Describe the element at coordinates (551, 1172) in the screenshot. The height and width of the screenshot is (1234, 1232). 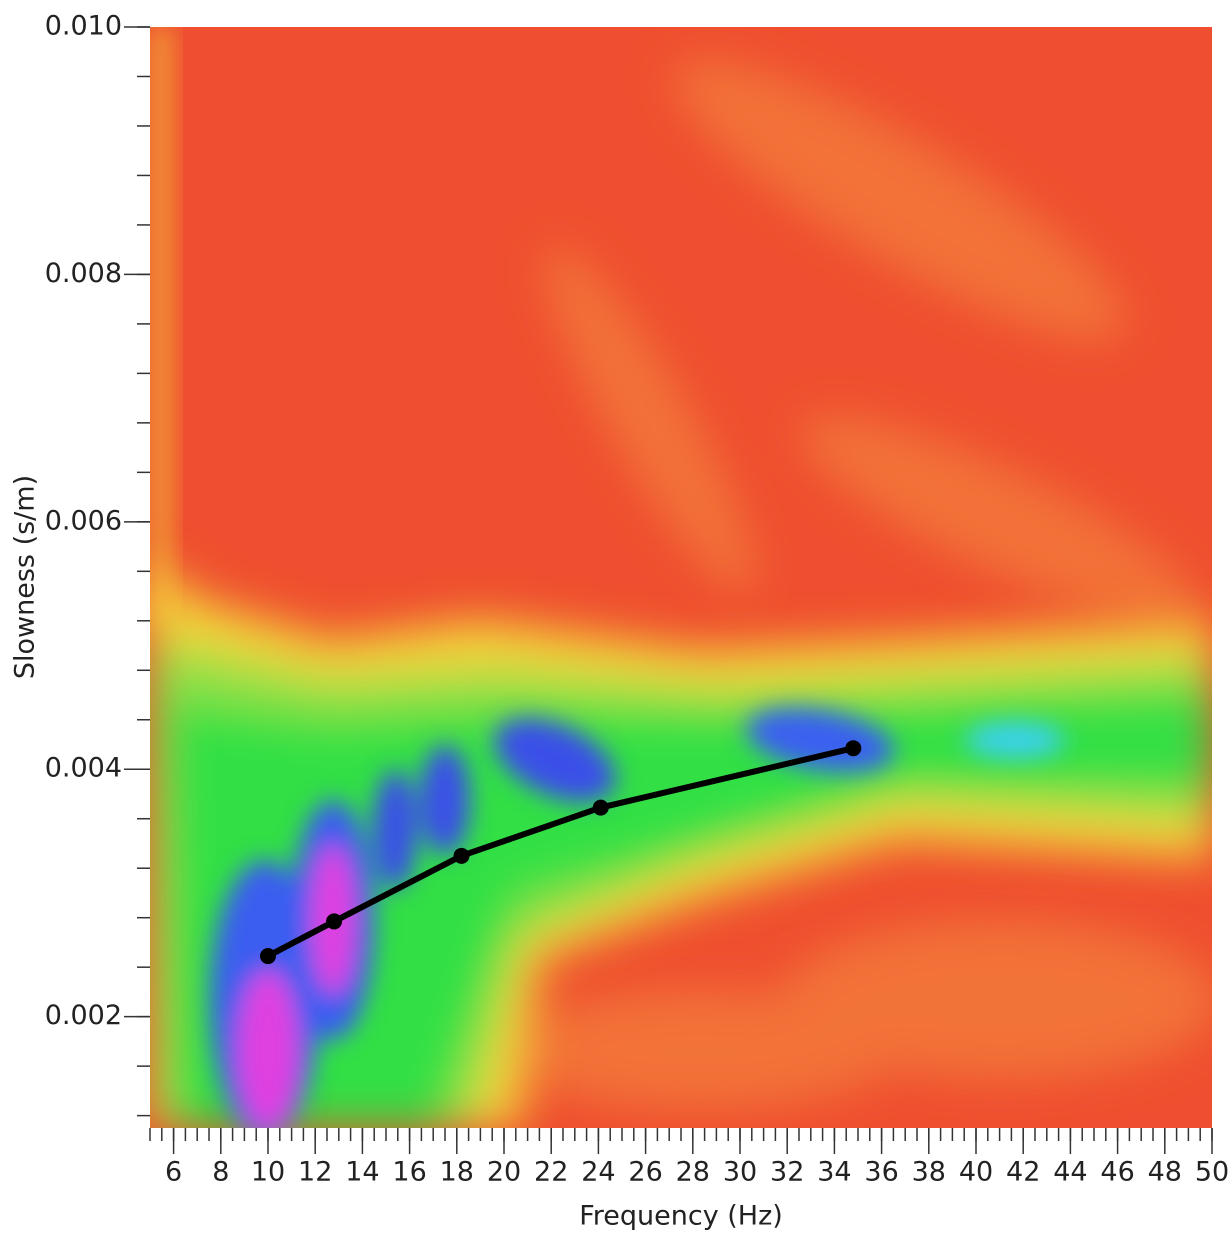
I see `x-tick-label: 22` at that location.